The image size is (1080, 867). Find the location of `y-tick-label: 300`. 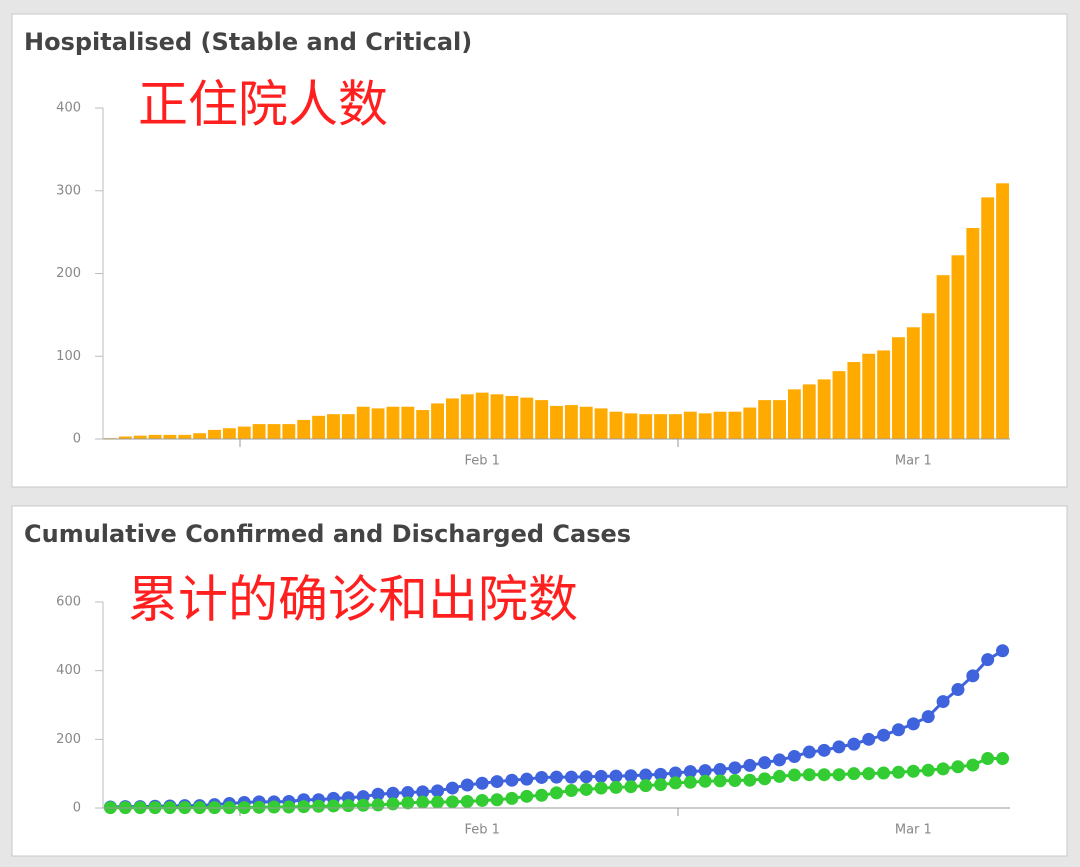

y-tick-label: 300 is located at coordinates (68, 190).